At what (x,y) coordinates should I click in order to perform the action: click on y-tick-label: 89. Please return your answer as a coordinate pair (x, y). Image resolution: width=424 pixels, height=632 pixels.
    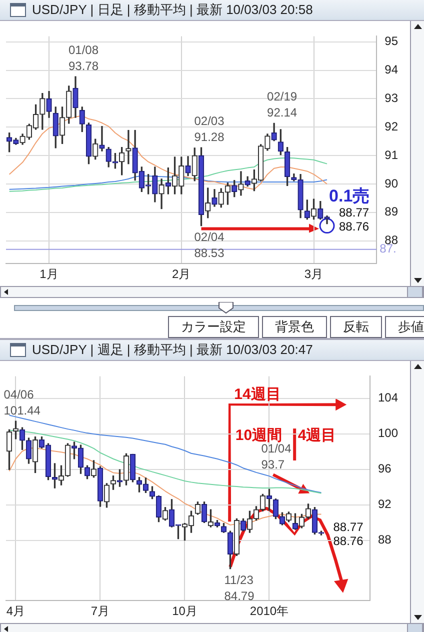
    Looking at the image, I should click on (391, 211).